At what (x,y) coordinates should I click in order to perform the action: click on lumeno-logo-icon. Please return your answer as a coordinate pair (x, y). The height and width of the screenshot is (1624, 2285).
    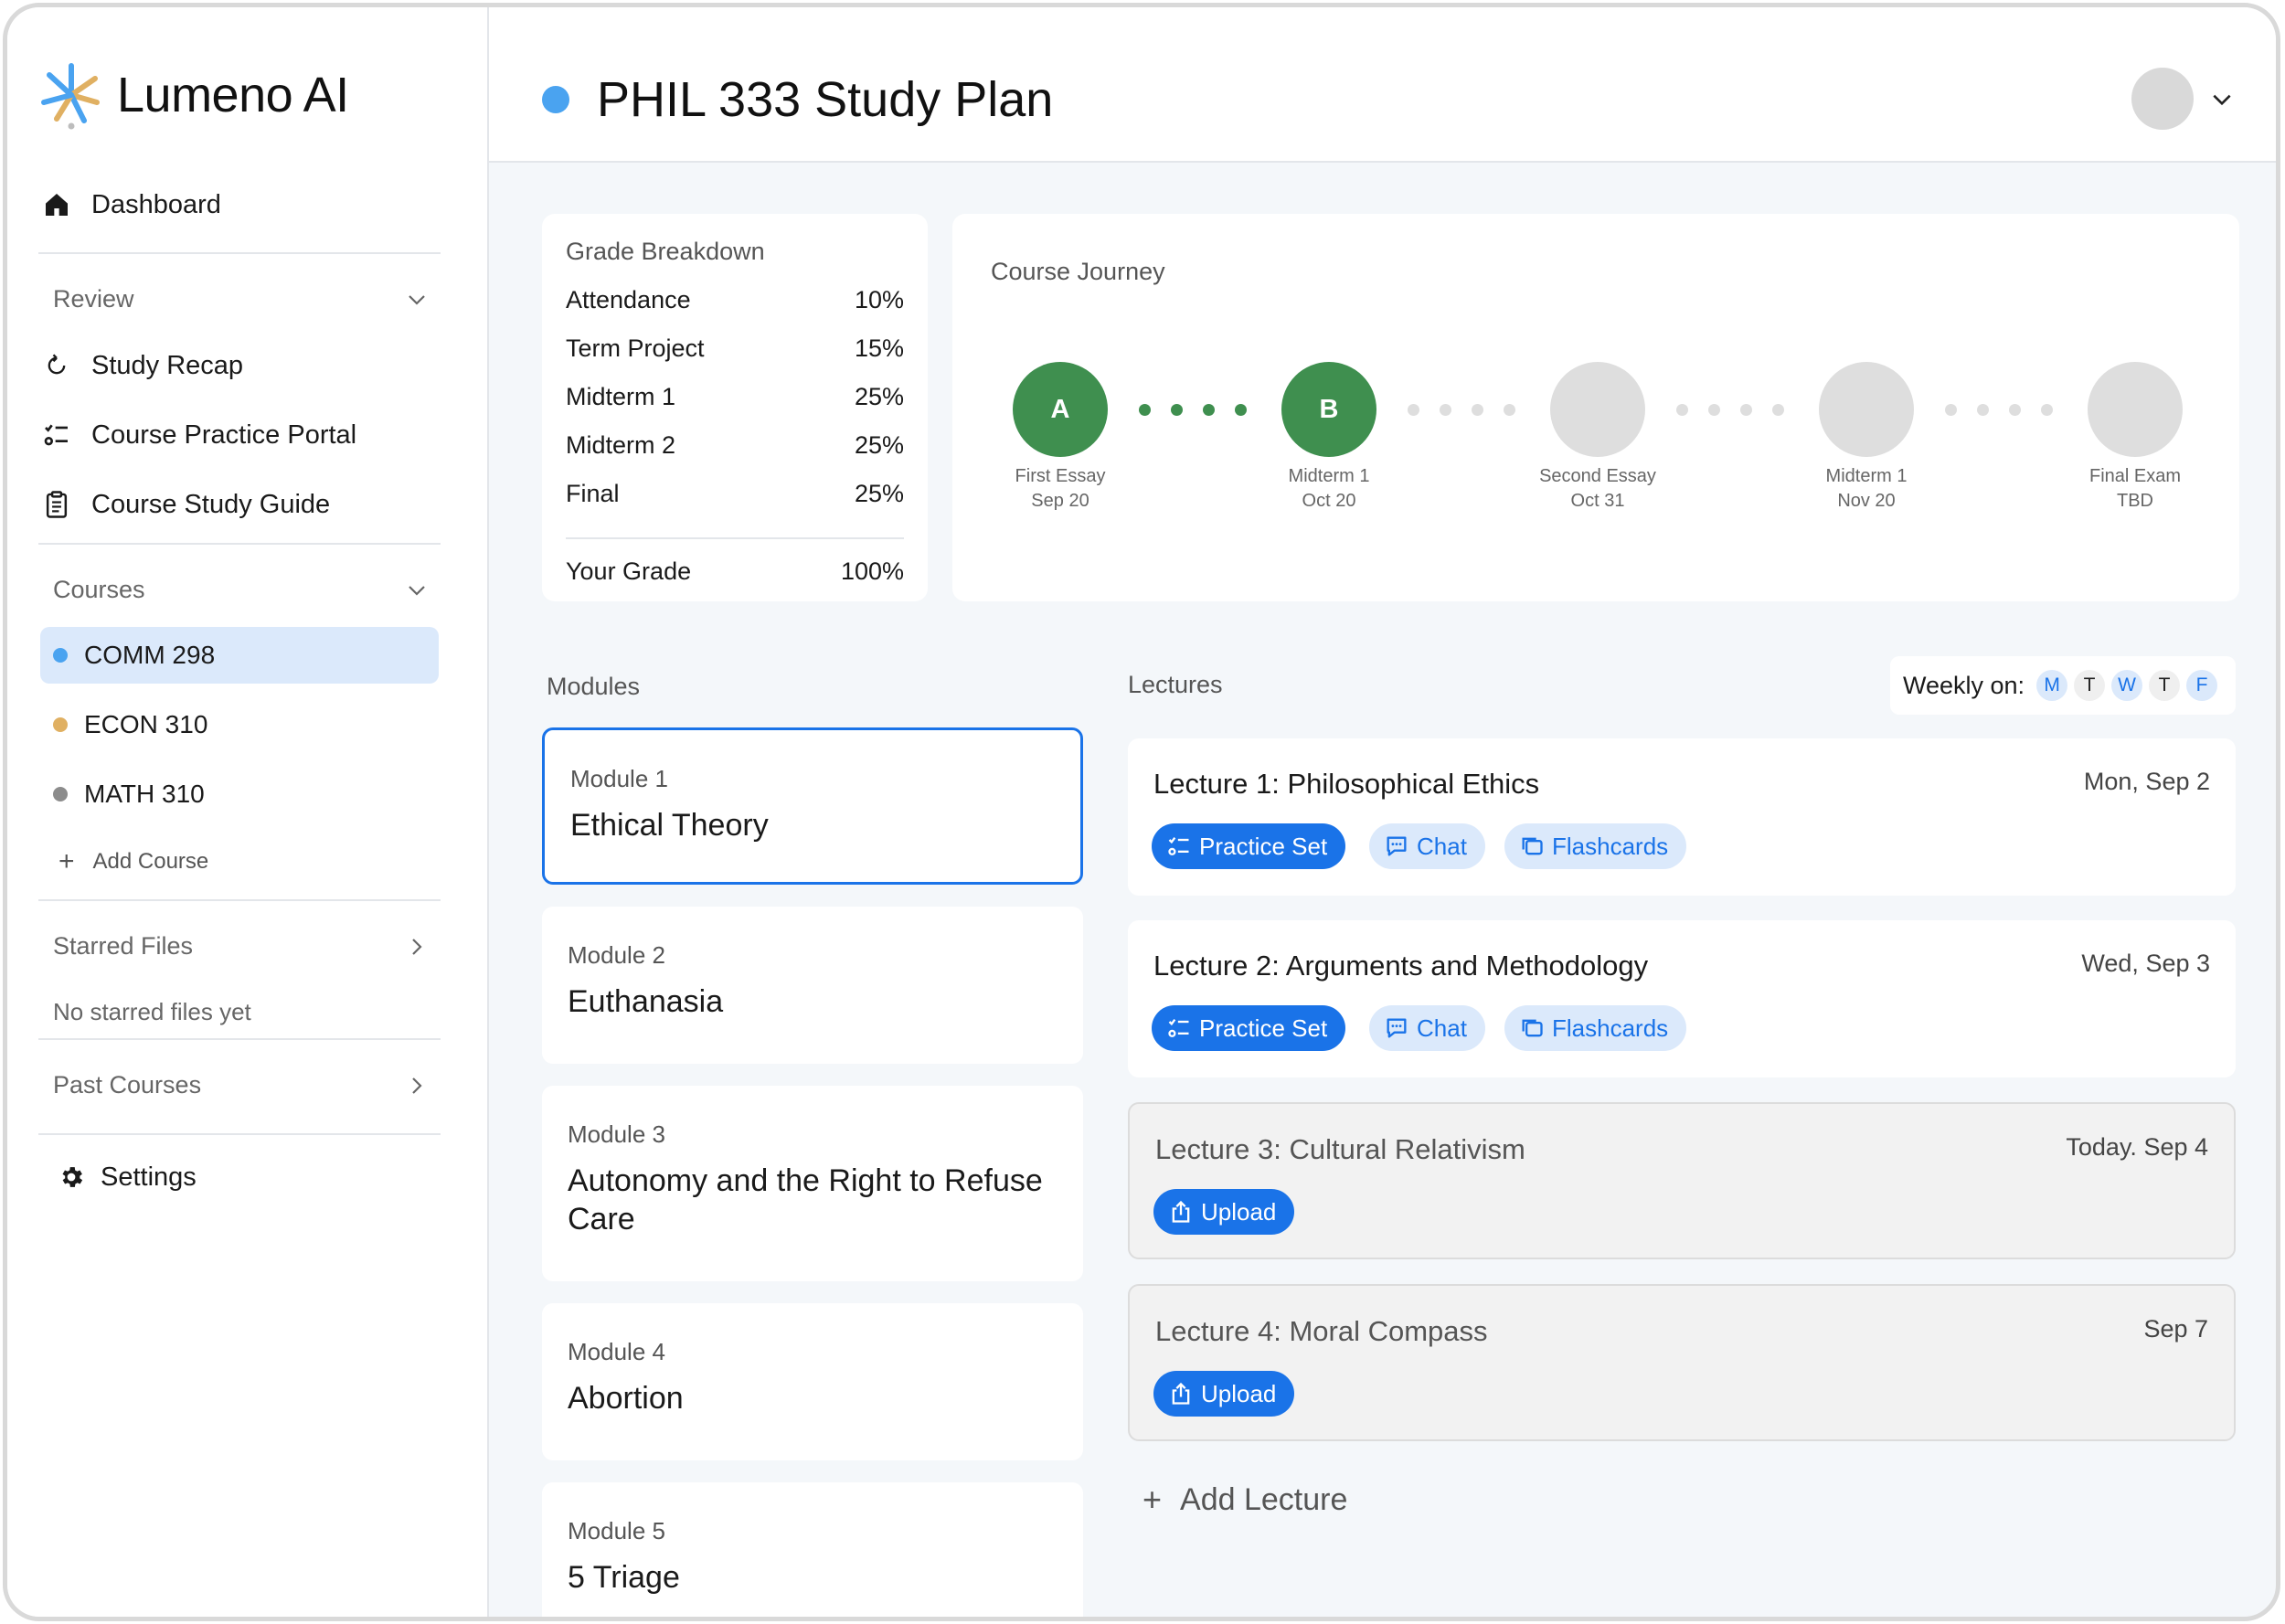
    Looking at the image, I should click on (70, 96).